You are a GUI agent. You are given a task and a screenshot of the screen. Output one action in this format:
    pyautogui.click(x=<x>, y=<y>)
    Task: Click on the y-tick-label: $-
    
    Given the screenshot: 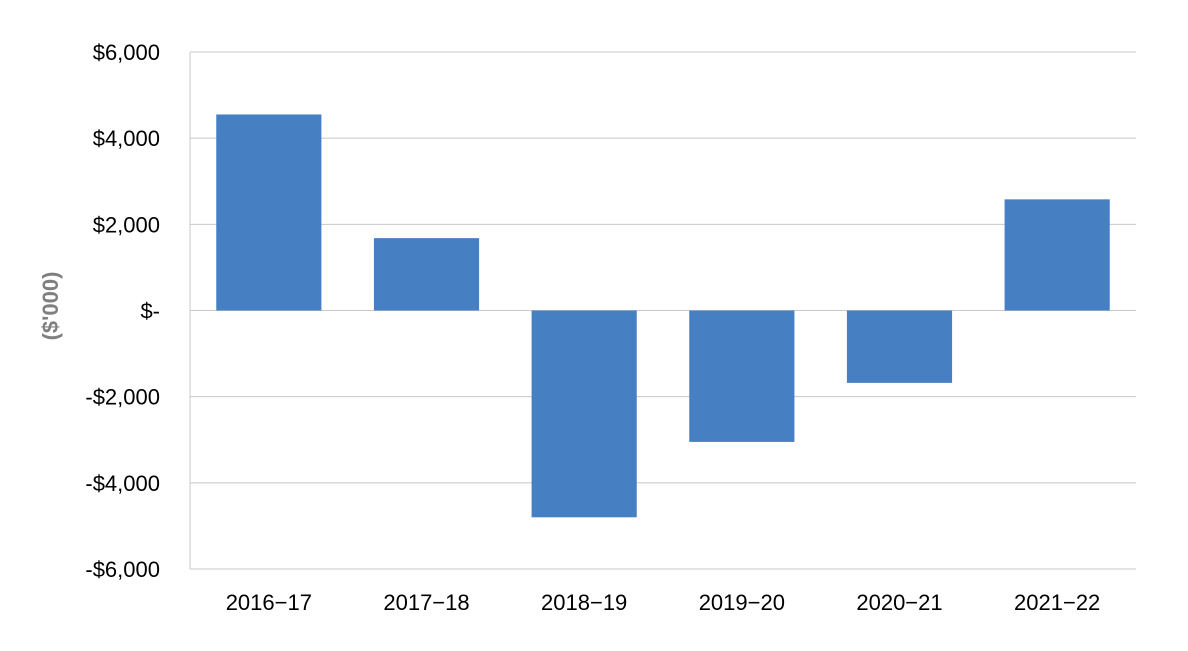 What is the action you would take?
    pyautogui.click(x=150, y=311)
    